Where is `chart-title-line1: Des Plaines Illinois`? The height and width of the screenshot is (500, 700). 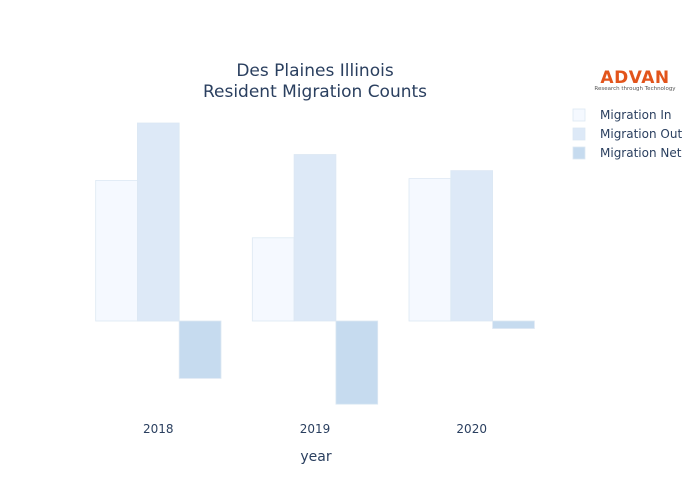 chart-title-line1: Des Plaines Illinois is located at coordinates (315, 71).